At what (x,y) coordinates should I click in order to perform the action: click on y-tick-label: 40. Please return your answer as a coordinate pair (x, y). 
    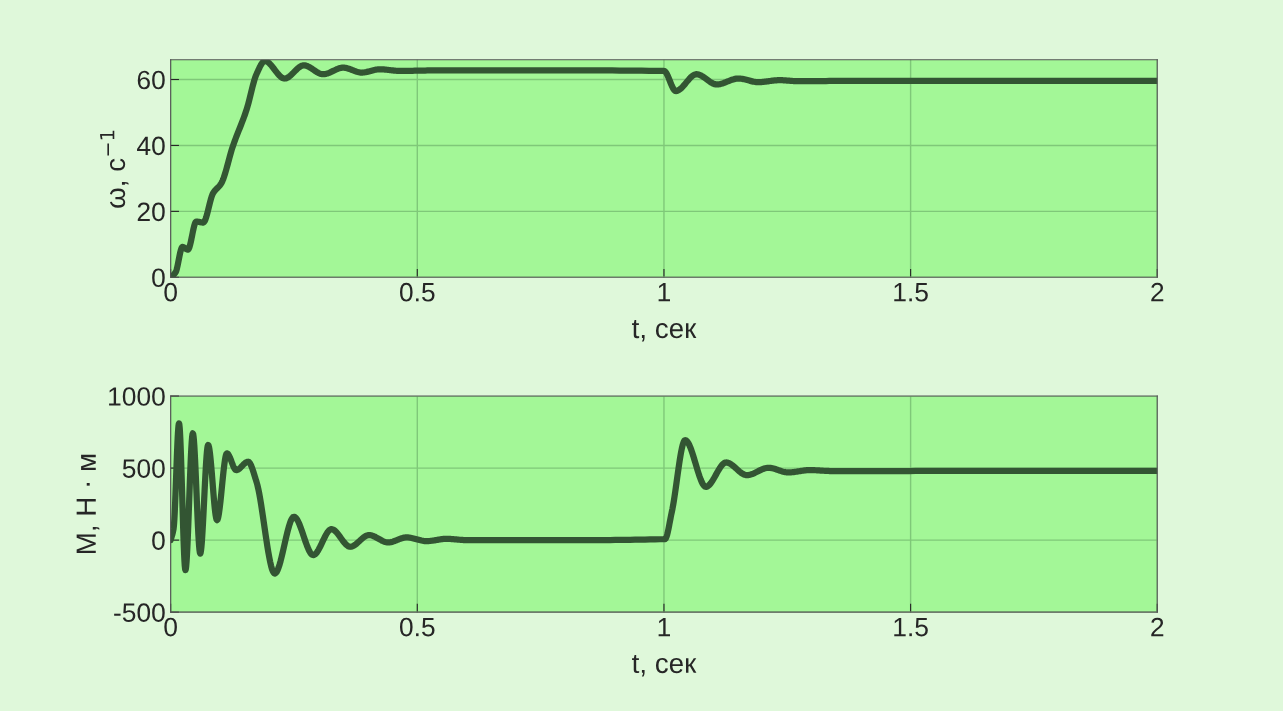
    Looking at the image, I should click on (151, 146).